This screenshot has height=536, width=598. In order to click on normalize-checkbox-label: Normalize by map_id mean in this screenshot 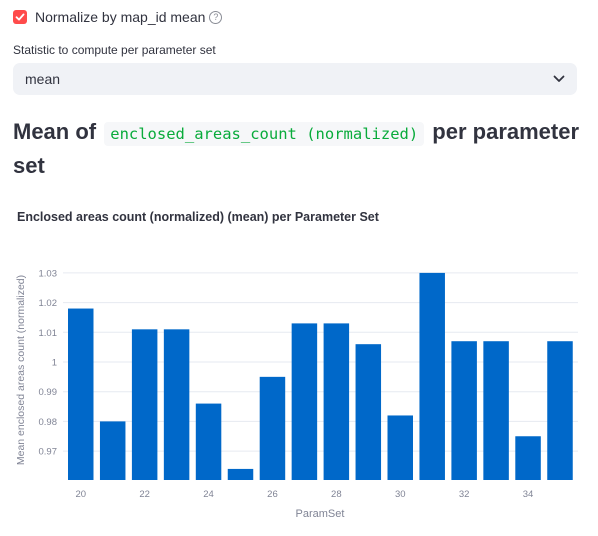, I will do `click(120, 17)`.